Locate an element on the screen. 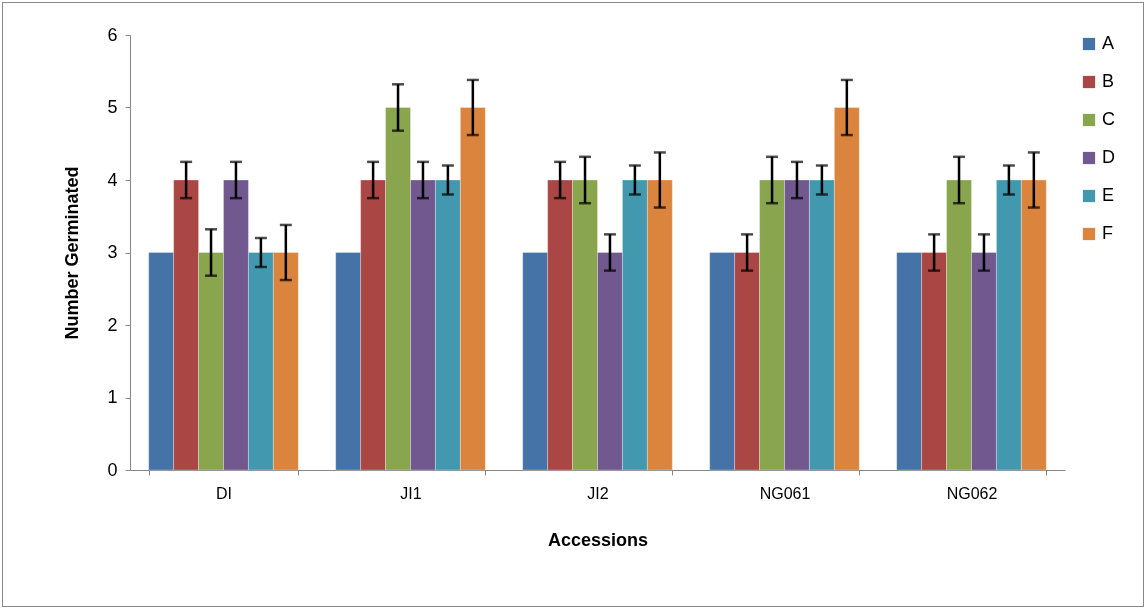 The height and width of the screenshot is (611, 1148). y-tick-label: 5 is located at coordinates (112, 107).